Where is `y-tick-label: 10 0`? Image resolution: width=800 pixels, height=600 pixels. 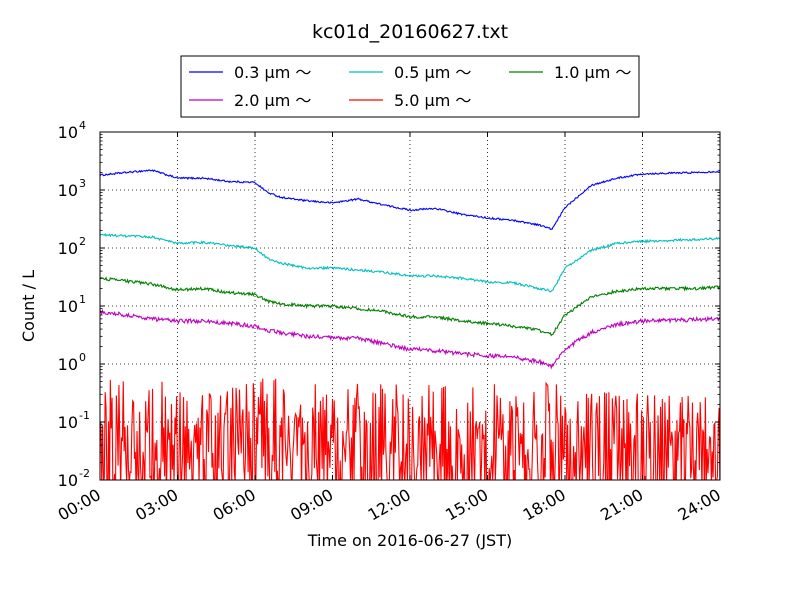 y-tick-label: 10 0 is located at coordinates (72, 362).